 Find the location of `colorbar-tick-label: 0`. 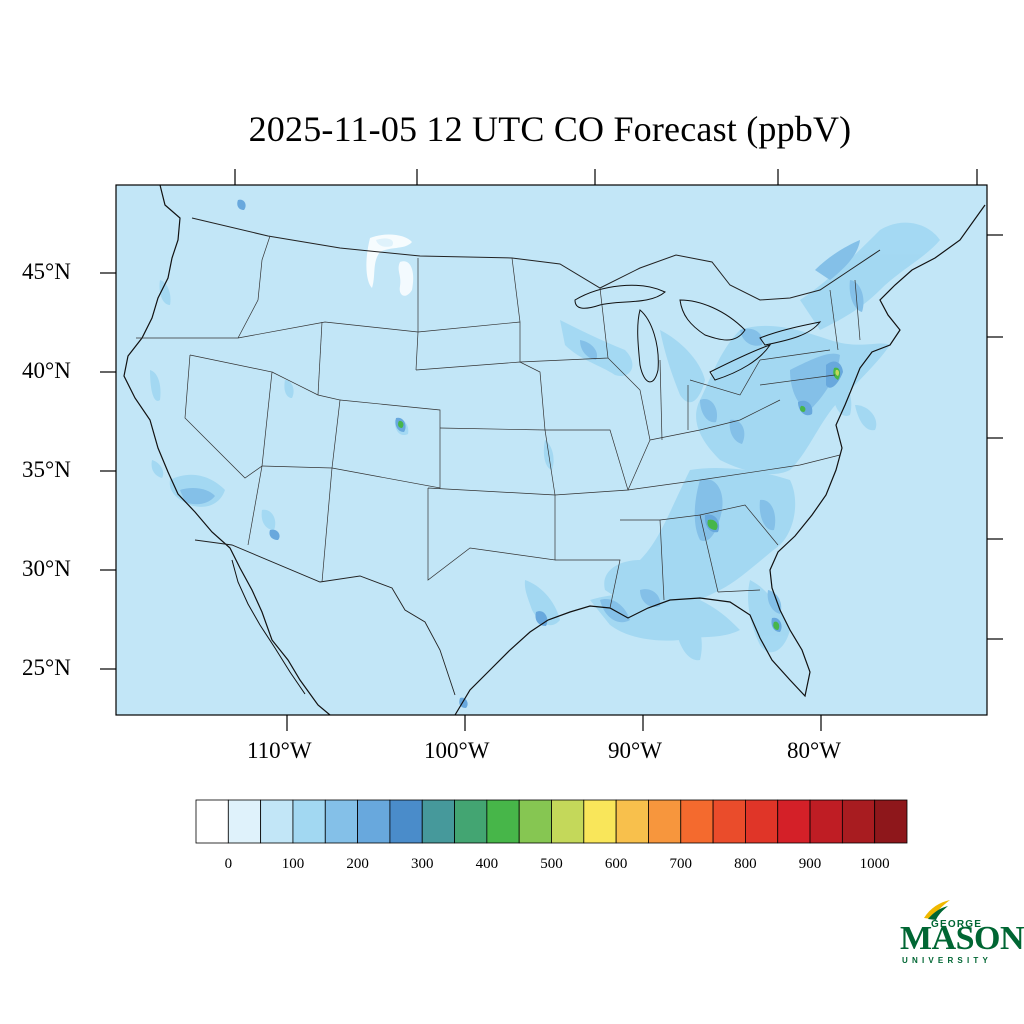

colorbar-tick-label: 0 is located at coordinates (228, 864).